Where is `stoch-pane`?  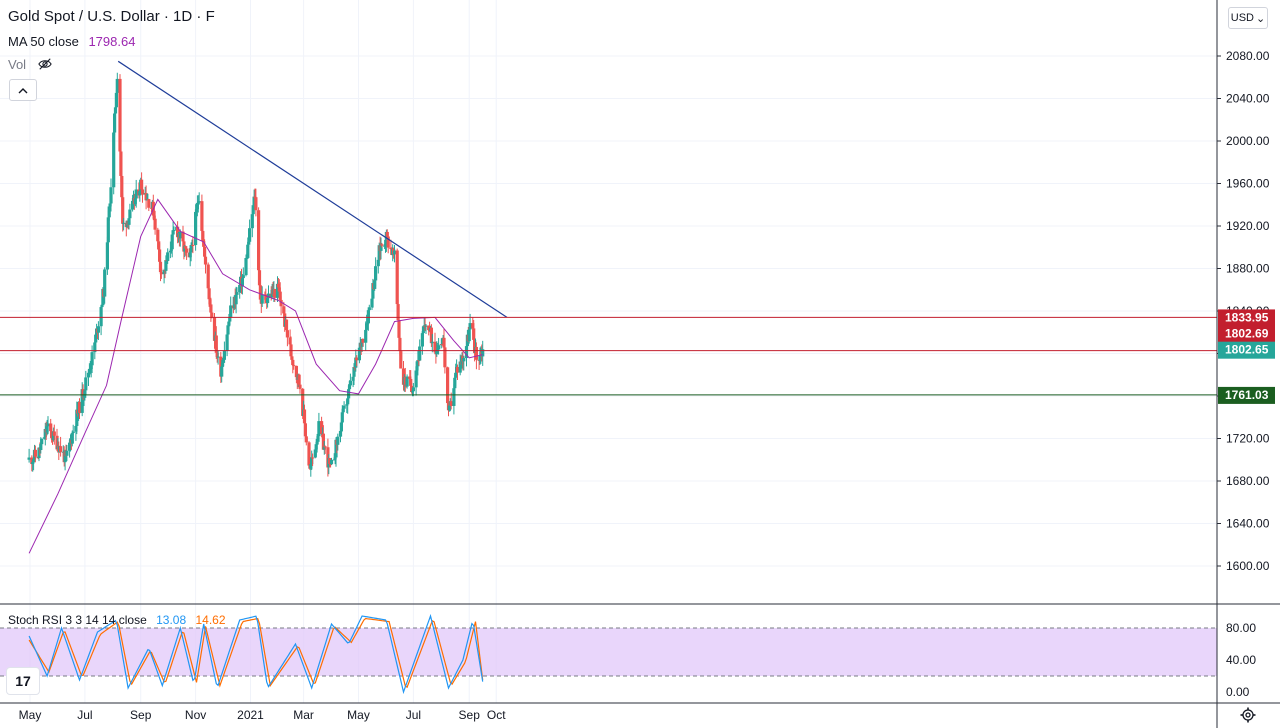
stoch-pane is located at coordinates (608, 654).